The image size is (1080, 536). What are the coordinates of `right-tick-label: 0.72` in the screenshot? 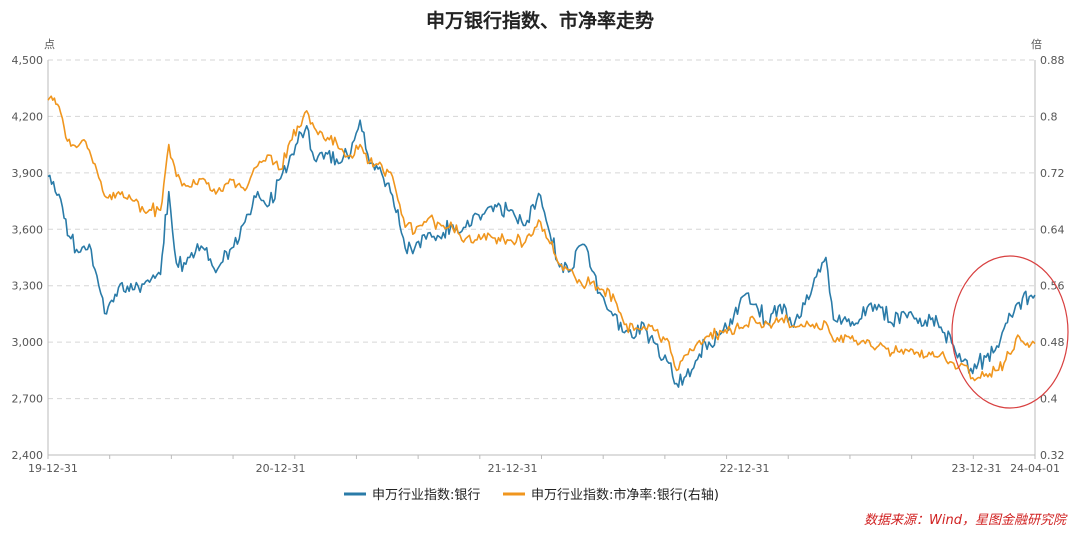 It's located at (1052, 173).